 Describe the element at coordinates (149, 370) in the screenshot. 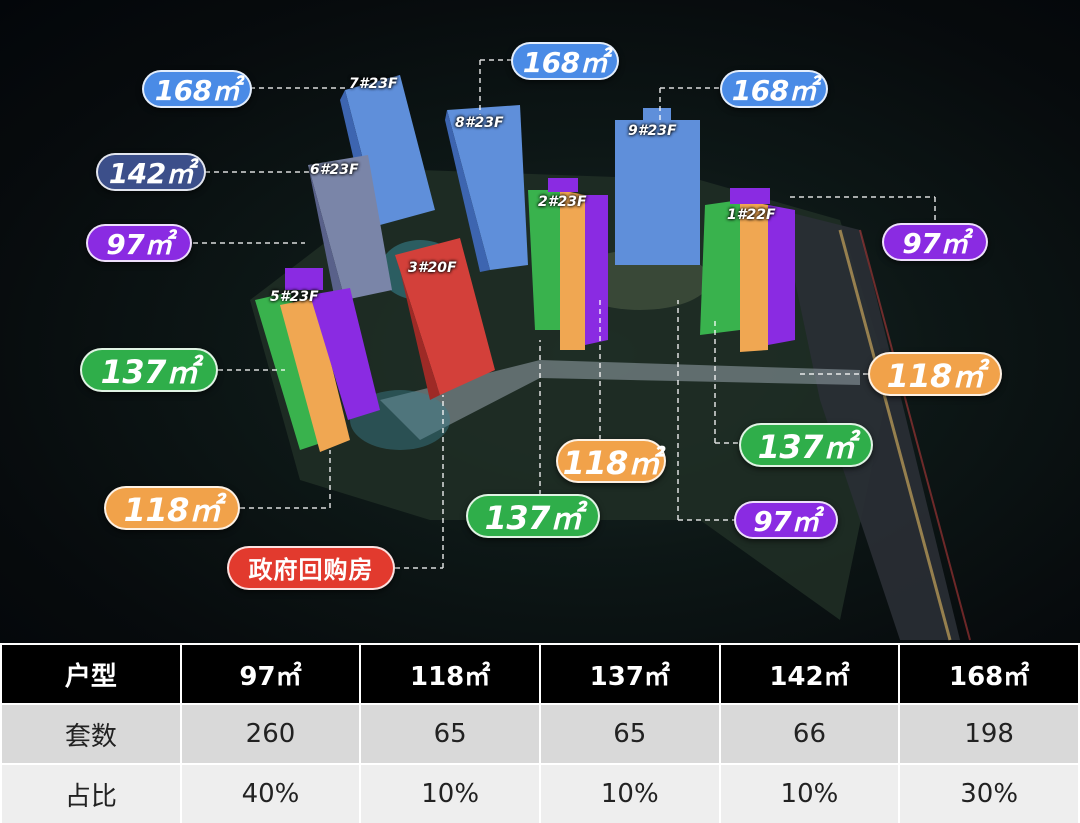

I see `tag-137-left: 137㎡` at that location.